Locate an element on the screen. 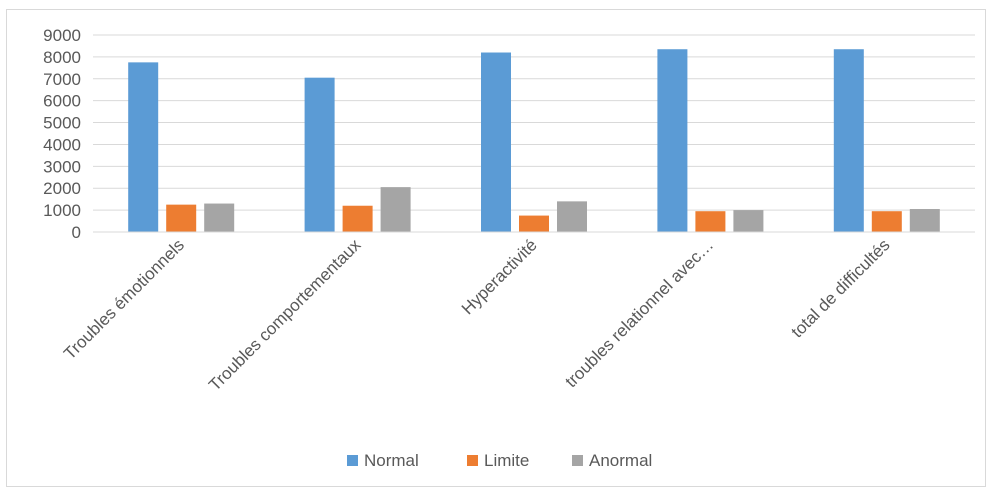 The height and width of the screenshot is (492, 995). legend-label-limite: Limite is located at coordinates (506, 460).